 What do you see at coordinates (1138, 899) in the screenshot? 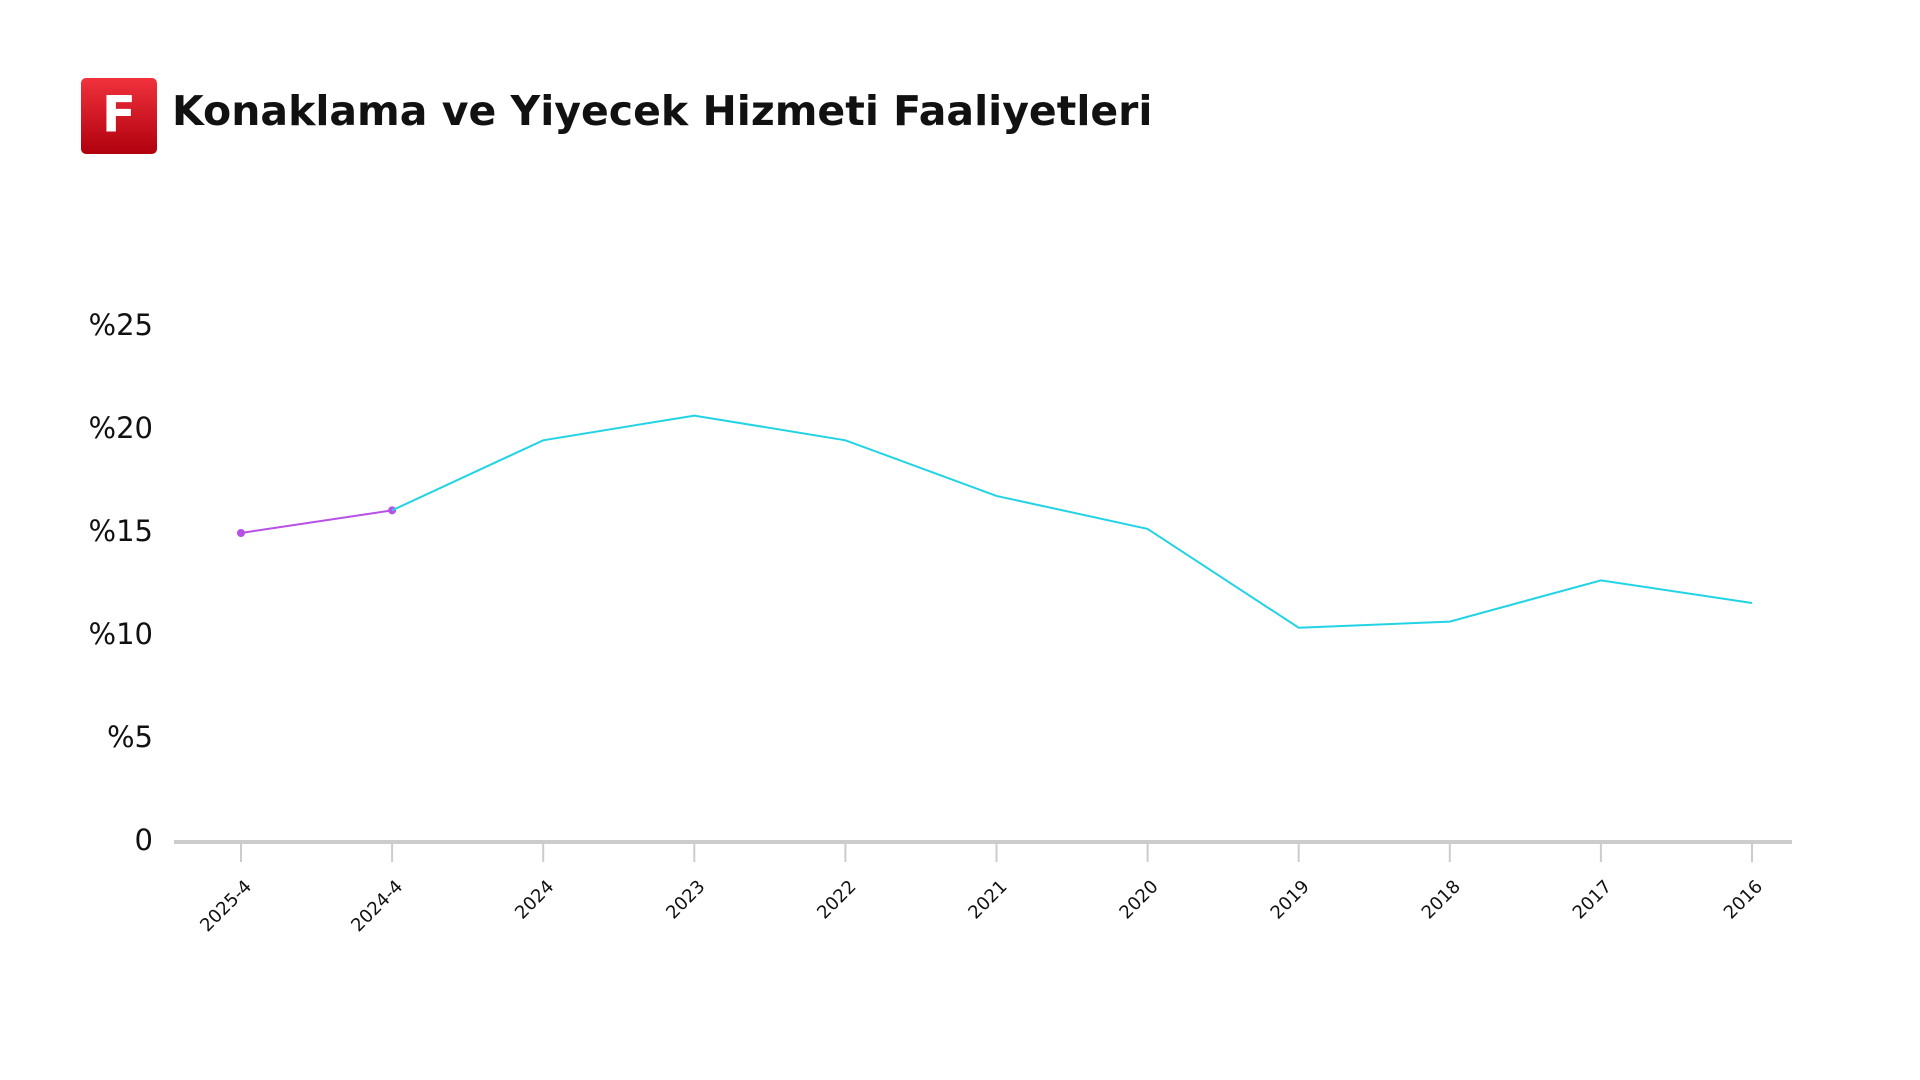
I see `x-tick-label: 2020` at bounding box center [1138, 899].